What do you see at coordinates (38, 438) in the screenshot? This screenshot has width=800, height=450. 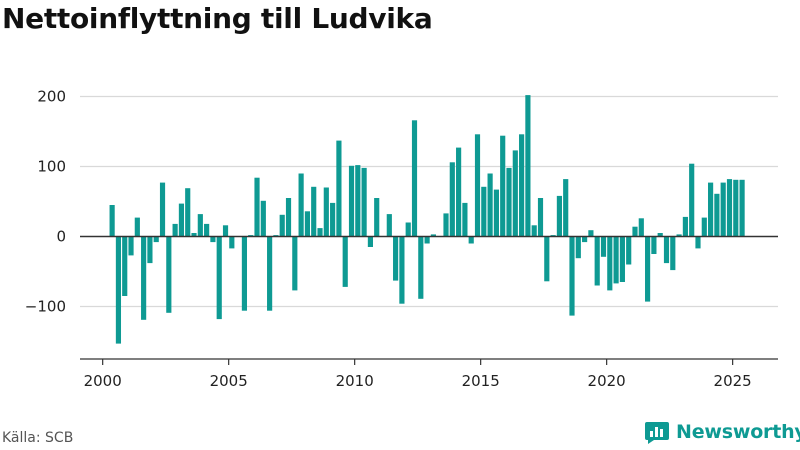 I see `source-note: Källa: SCB` at bounding box center [38, 438].